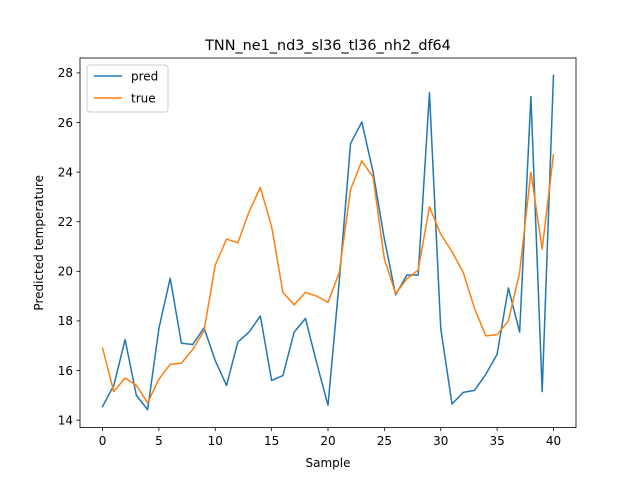  Describe the element at coordinates (65, 371) in the screenshot. I see `y-tick-label: 16` at that location.